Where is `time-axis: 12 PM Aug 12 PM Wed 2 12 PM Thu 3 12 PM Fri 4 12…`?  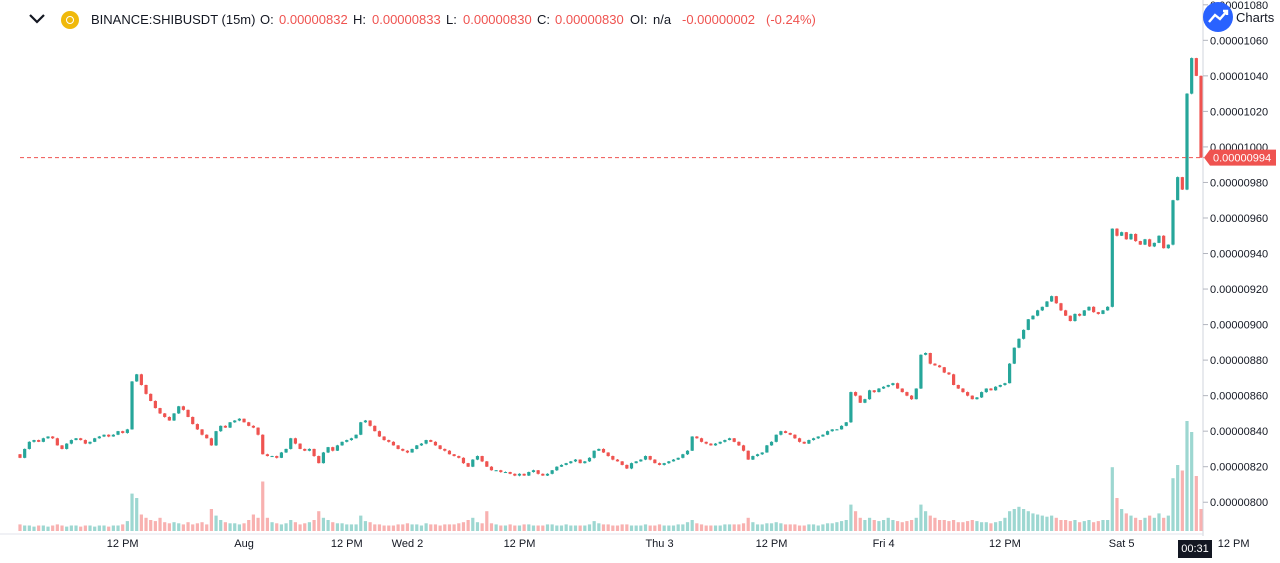
time-axis: 12 PM Aug 12 PM Wed 2 12 PM Thu 3 12 PM Fri 4 12… is located at coordinates (678, 544).